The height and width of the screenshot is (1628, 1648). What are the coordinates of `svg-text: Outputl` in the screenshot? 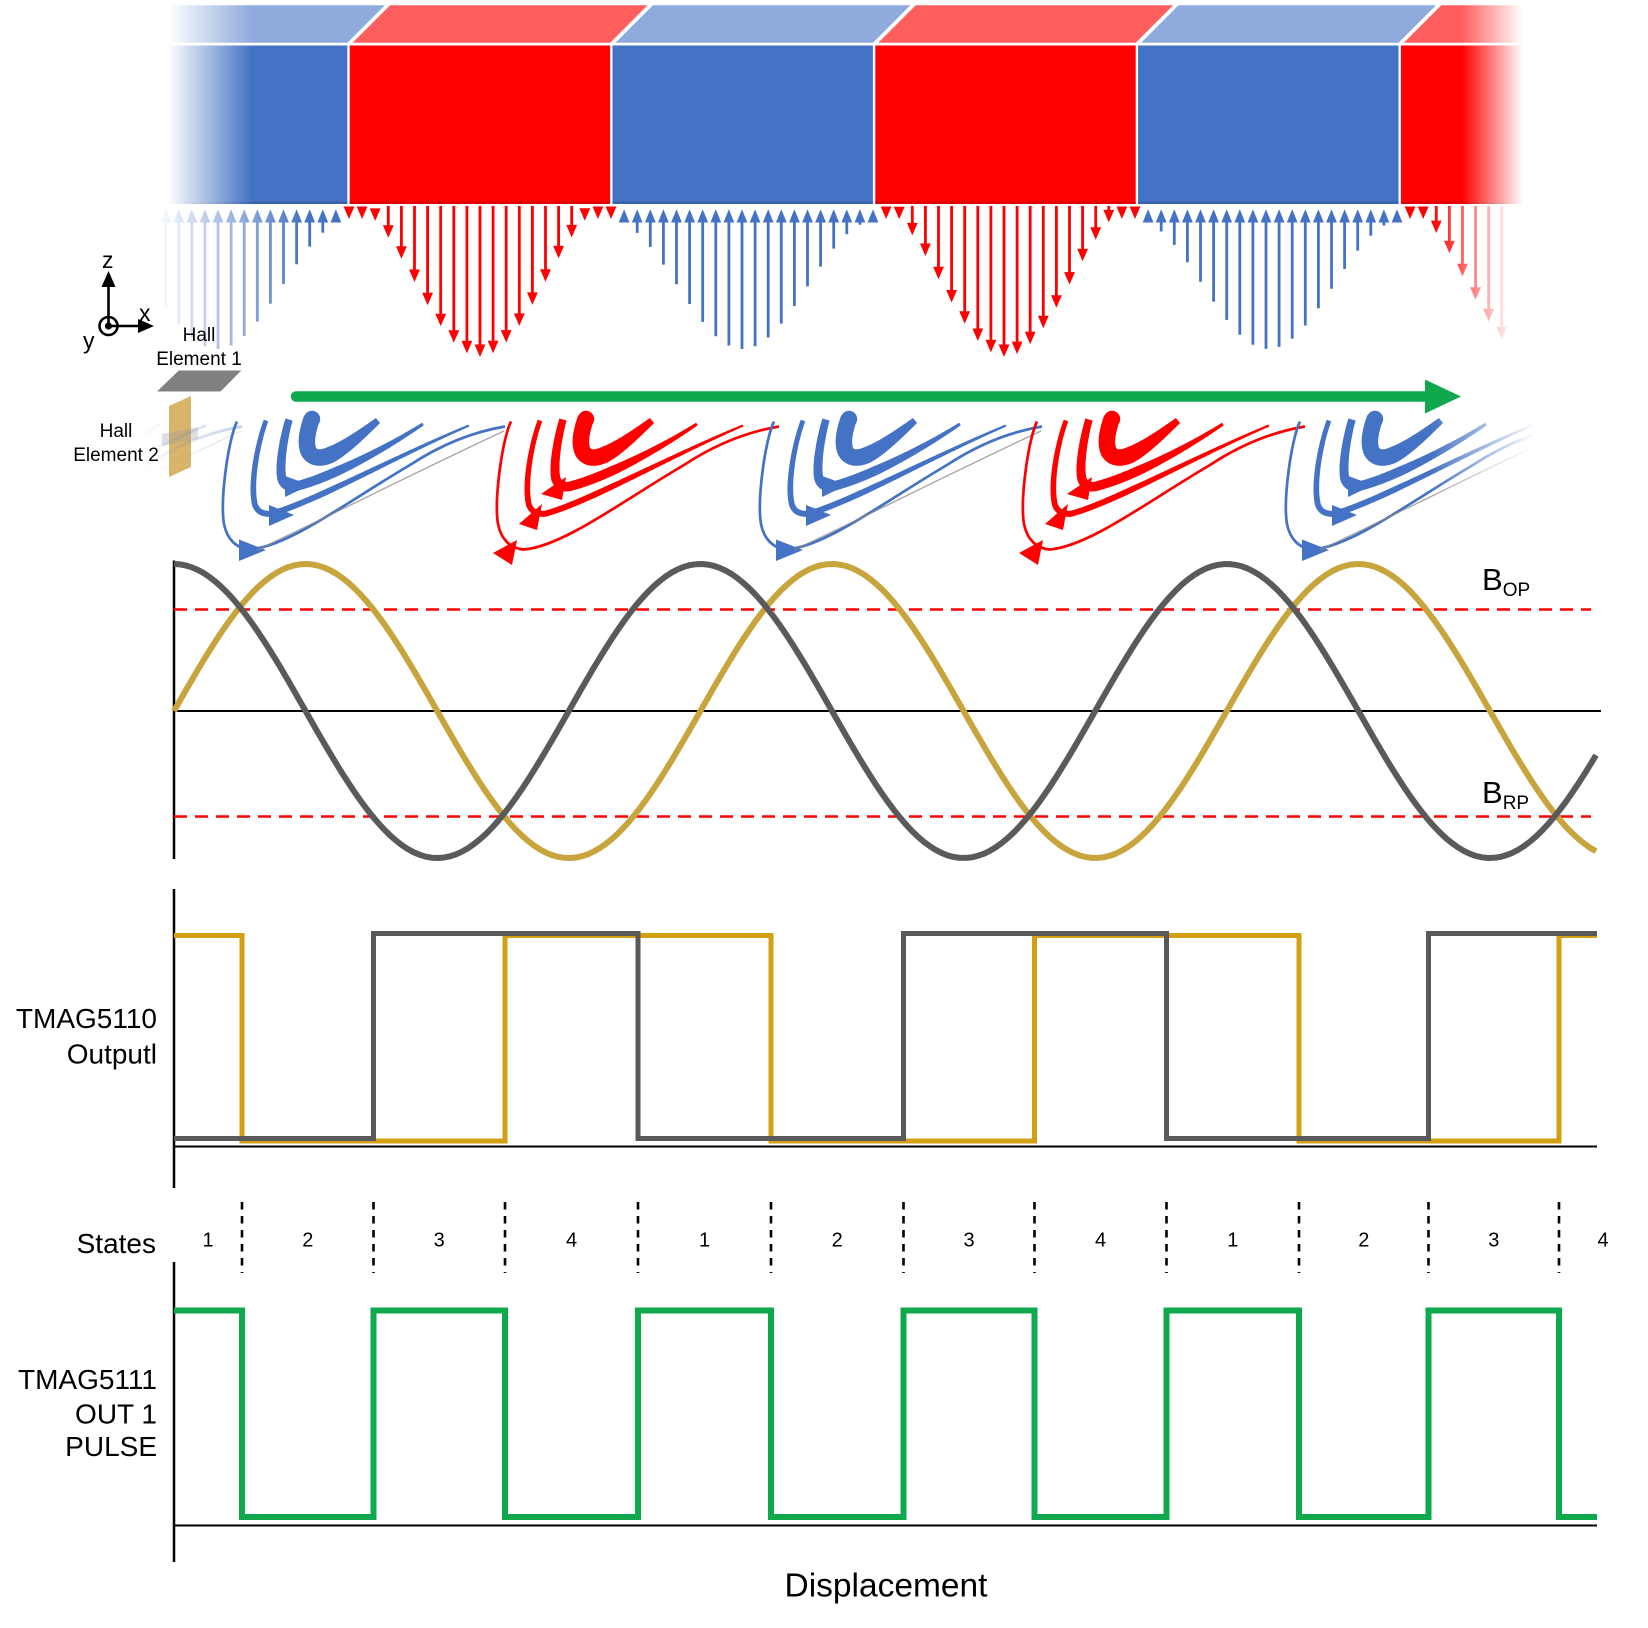 It's located at (112, 1054).